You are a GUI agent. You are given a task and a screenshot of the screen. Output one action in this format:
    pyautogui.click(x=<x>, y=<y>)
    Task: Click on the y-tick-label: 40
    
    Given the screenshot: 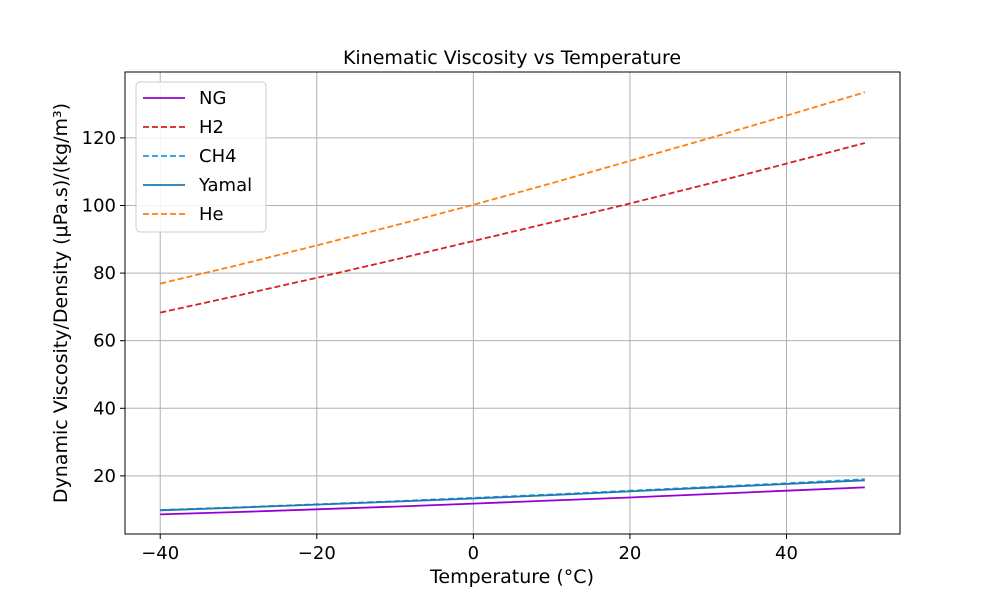 What is the action you would take?
    pyautogui.click(x=104, y=408)
    